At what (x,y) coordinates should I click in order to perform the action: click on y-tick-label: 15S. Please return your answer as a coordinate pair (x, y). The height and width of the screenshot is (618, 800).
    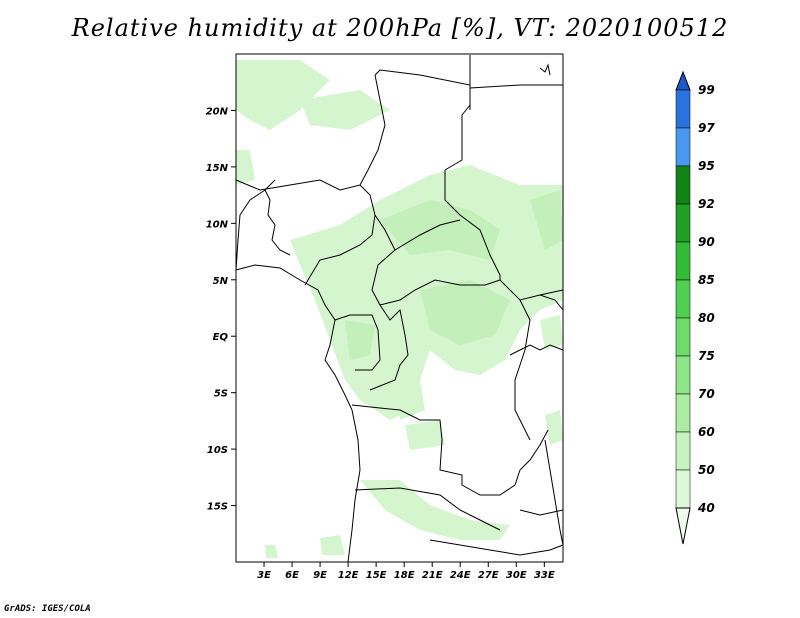
    Looking at the image, I should click on (217, 507).